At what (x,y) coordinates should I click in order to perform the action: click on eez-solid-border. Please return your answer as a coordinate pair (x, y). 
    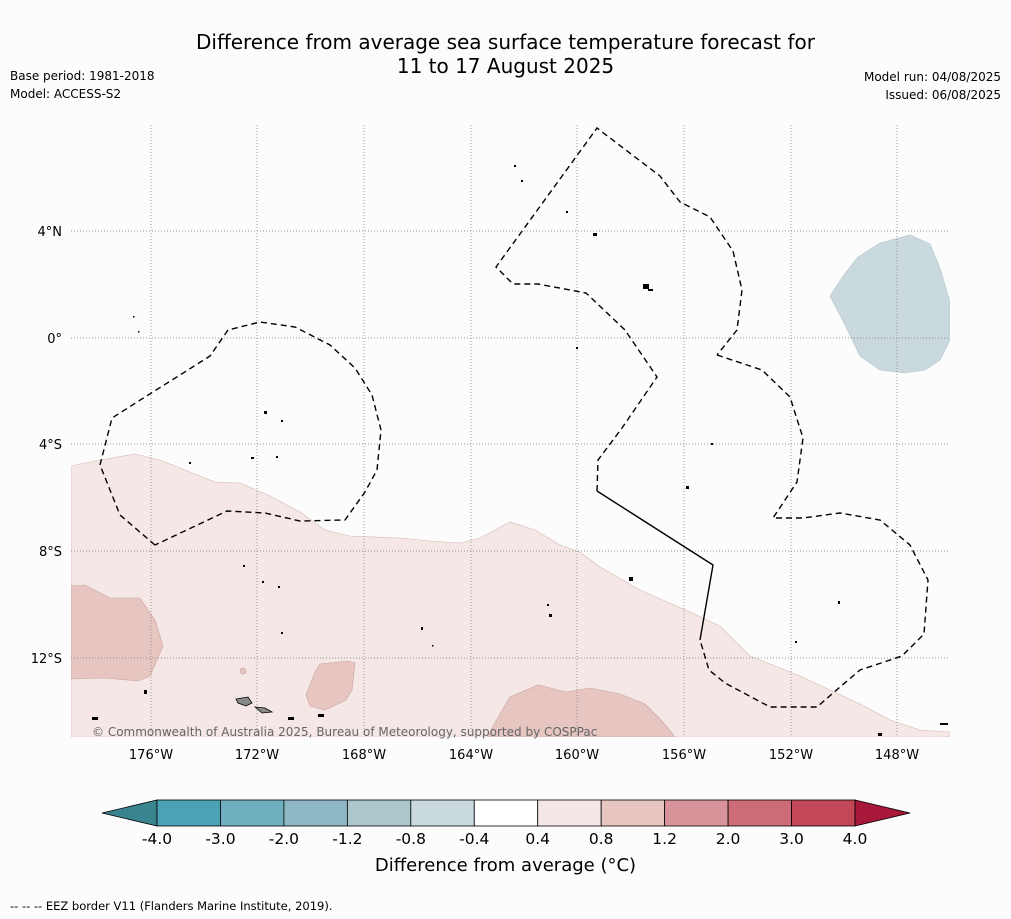
    Looking at the image, I should click on (655, 565).